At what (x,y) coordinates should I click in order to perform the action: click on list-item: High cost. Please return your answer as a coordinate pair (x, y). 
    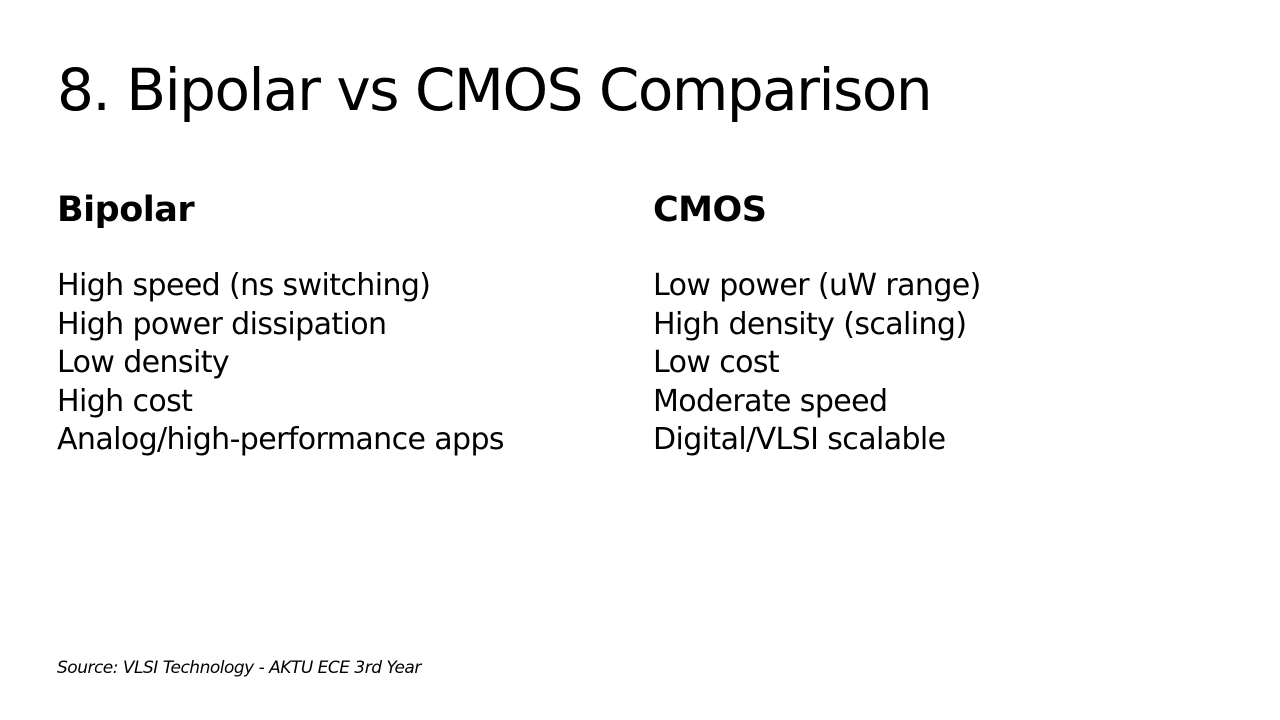
    Looking at the image, I should click on (125, 401).